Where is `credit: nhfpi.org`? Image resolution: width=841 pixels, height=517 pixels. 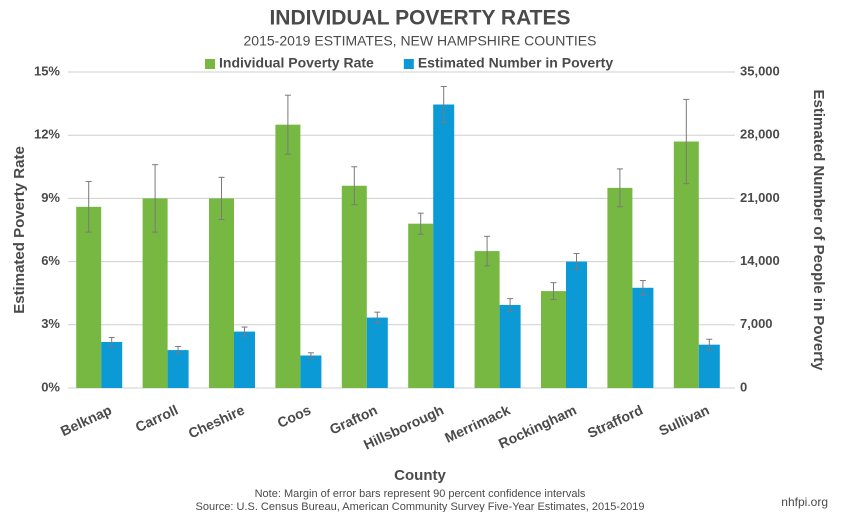
credit: nhfpi.org is located at coordinates (804, 502).